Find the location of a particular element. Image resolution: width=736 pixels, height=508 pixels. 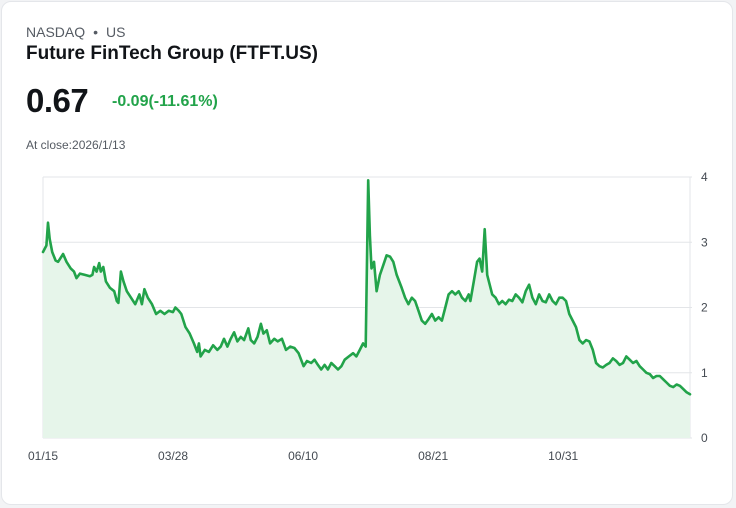

y-tick-label: 3 is located at coordinates (704, 242).